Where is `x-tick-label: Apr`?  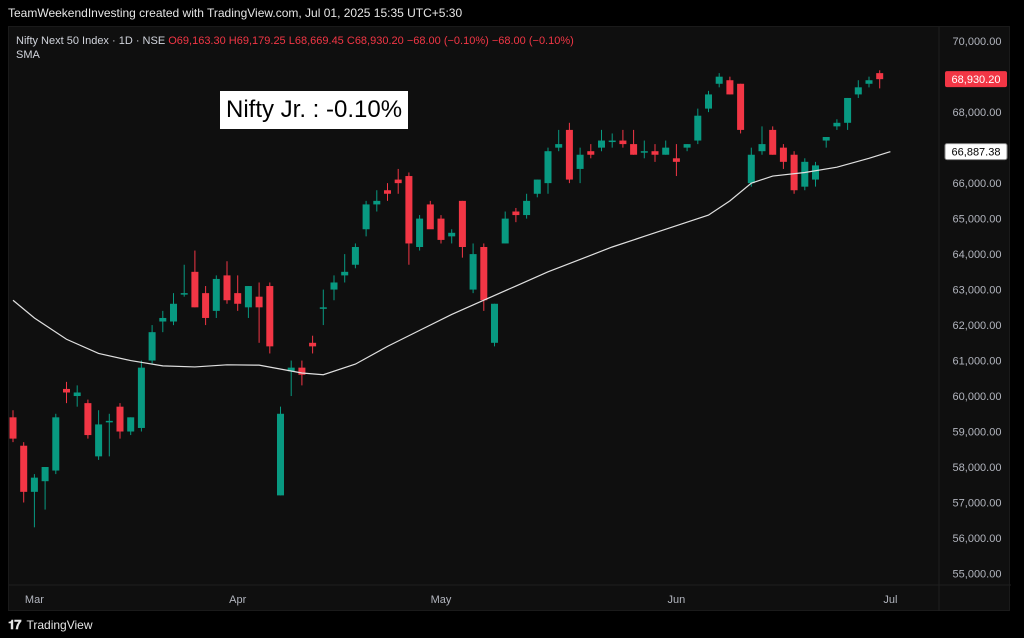 x-tick-label: Apr is located at coordinates (237, 600).